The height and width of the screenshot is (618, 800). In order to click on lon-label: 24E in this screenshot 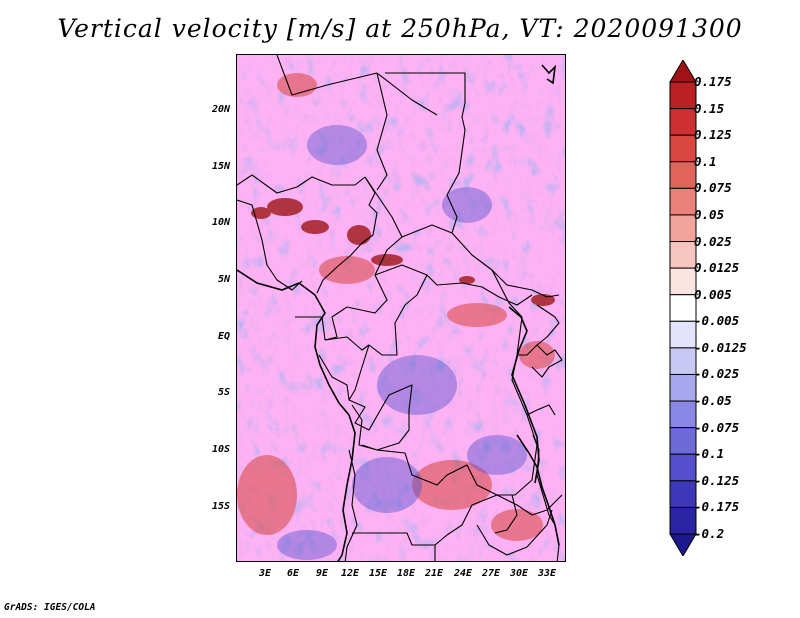, I will do `click(463, 573)`.